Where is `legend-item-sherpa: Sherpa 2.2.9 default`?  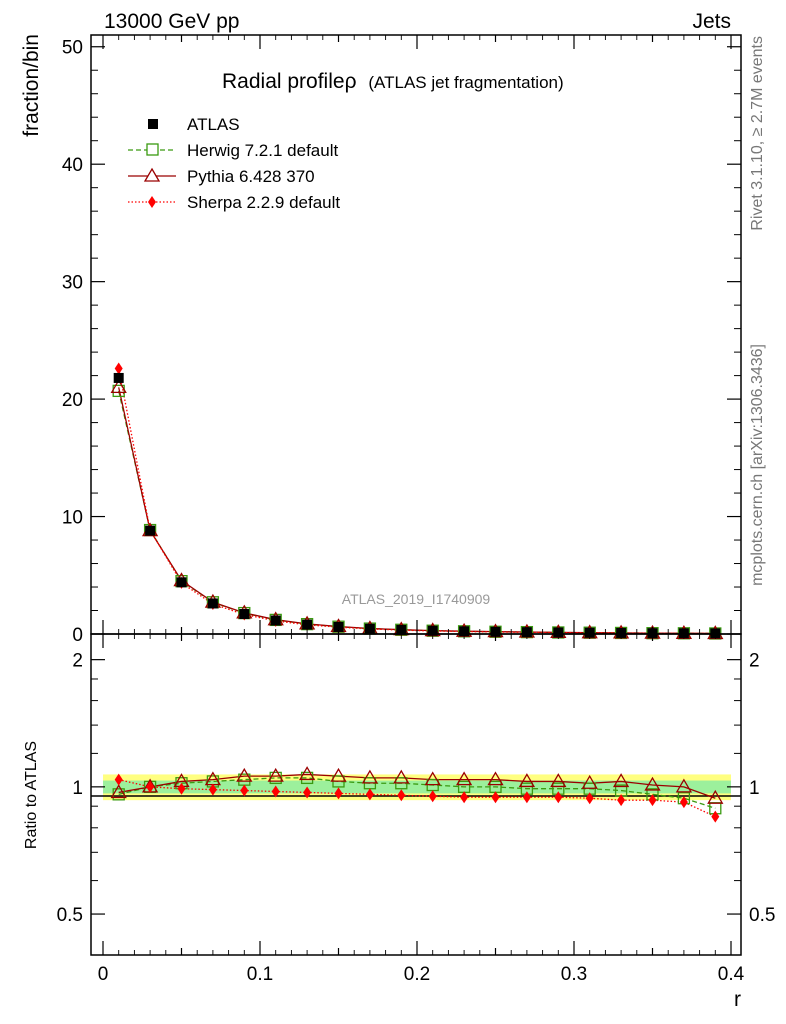 legend-item-sherpa: Sherpa 2.2.9 default is located at coordinates (234, 202).